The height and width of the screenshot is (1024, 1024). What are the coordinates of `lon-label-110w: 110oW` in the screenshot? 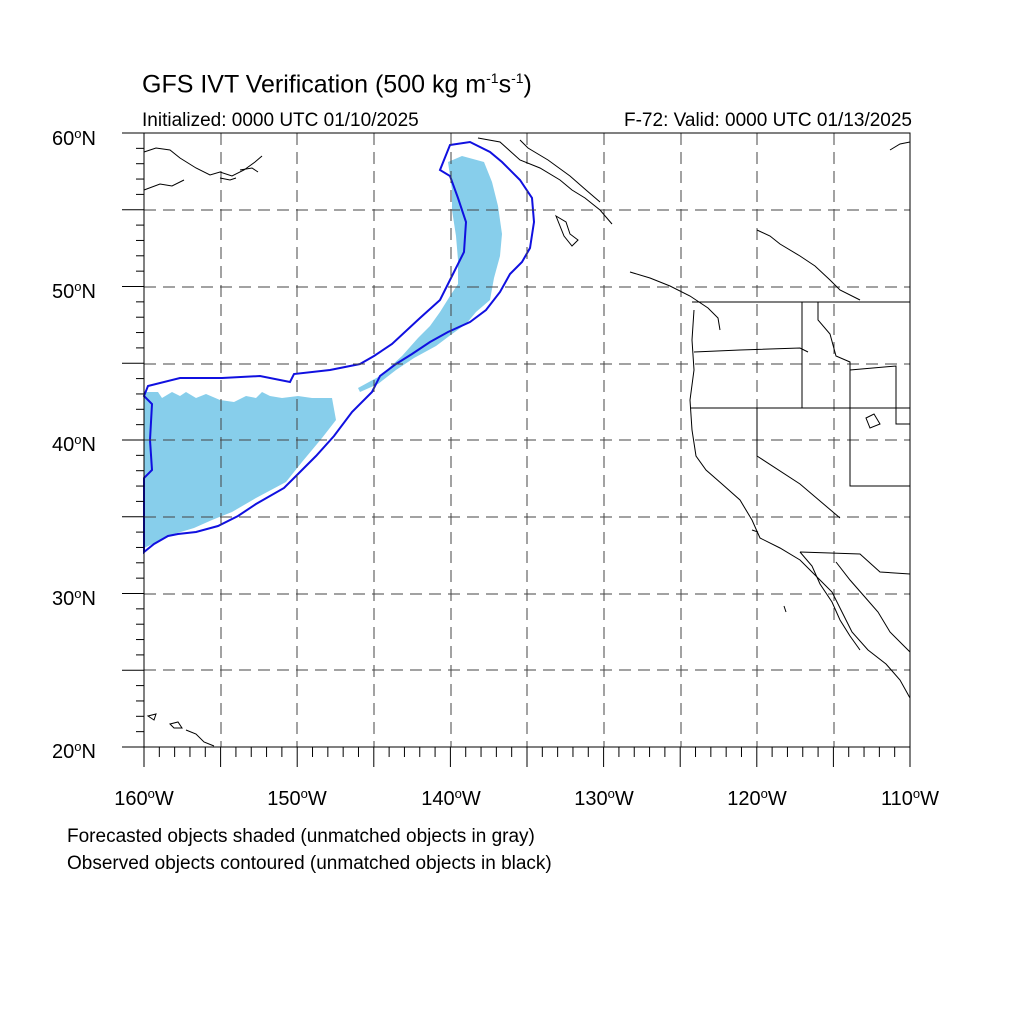 It's located at (909, 798).